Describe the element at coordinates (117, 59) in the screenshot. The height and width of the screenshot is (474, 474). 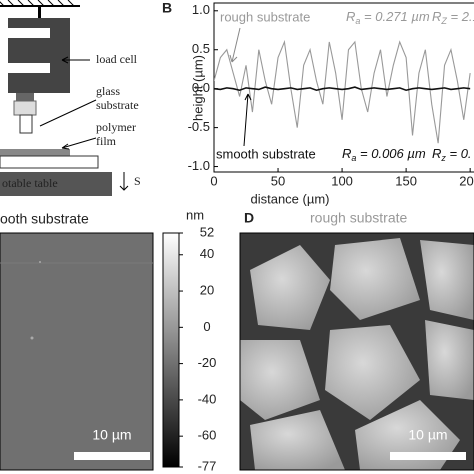
I see `label-load-cell: load cell` at that location.